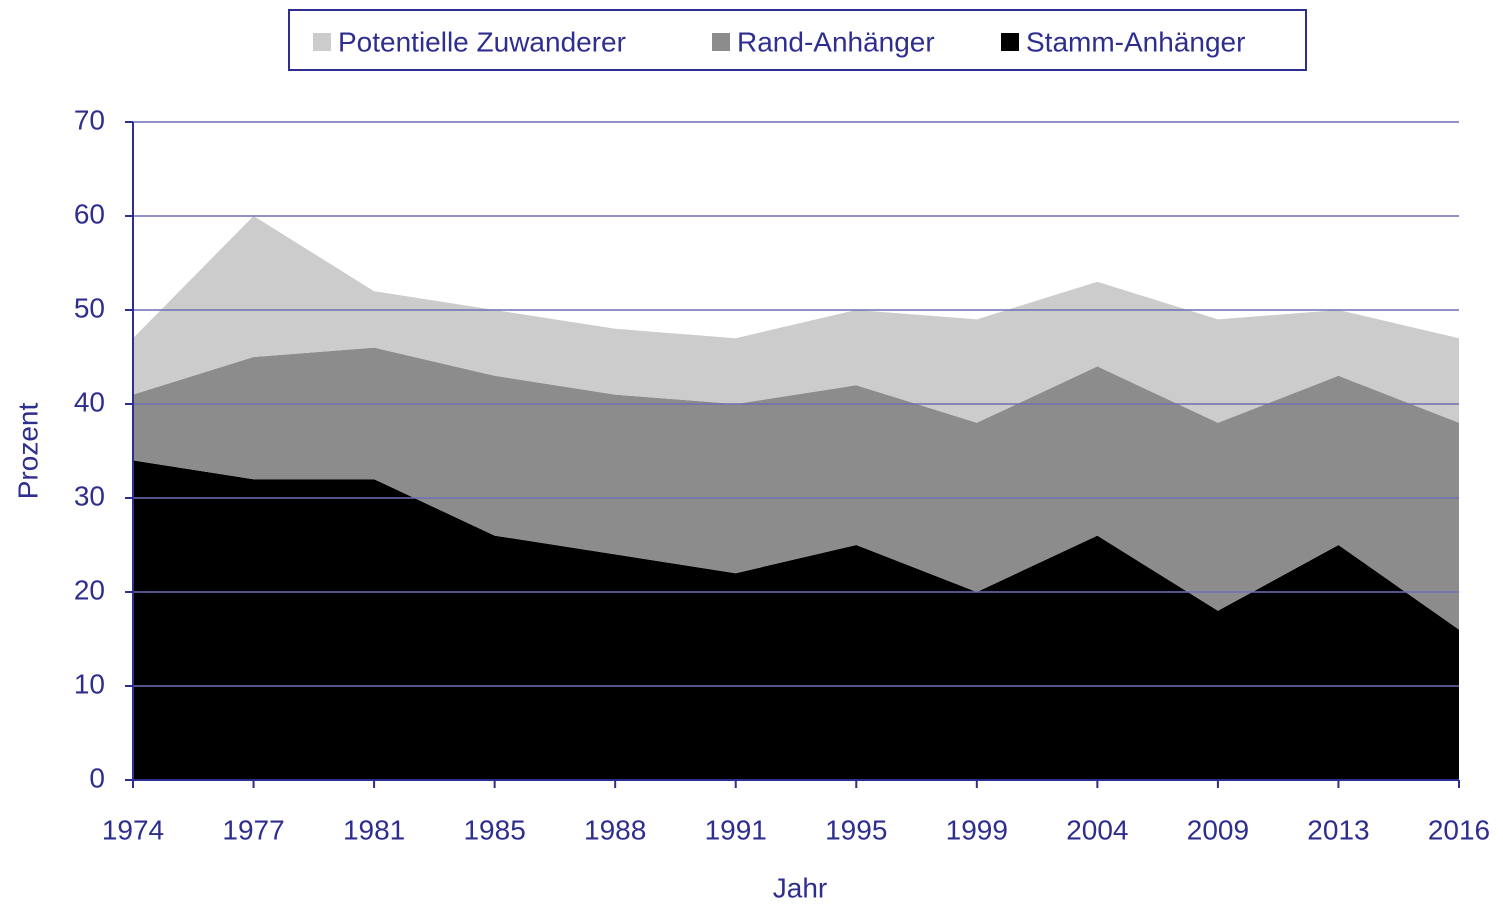 Image resolution: width=1503 pixels, height=907 pixels. I want to click on y-axis-label: Prozent, so click(27, 451).